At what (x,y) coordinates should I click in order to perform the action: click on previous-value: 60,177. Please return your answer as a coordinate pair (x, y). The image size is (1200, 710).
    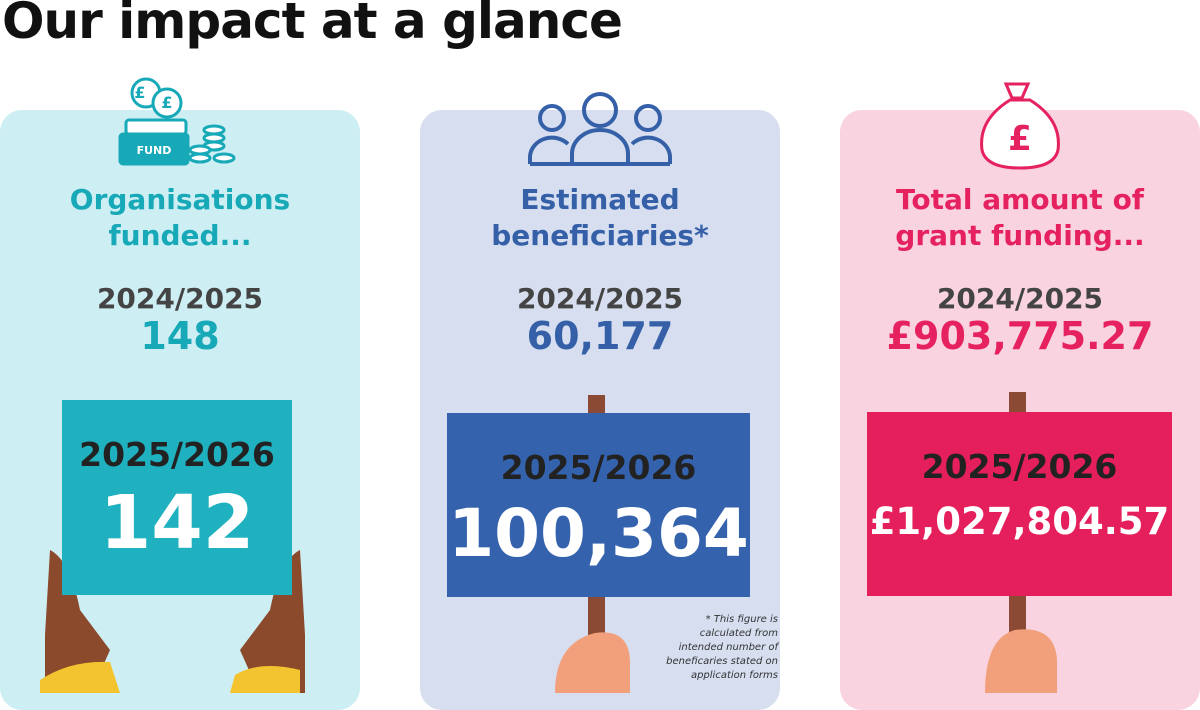
    Looking at the image, I should click on (600, 336).